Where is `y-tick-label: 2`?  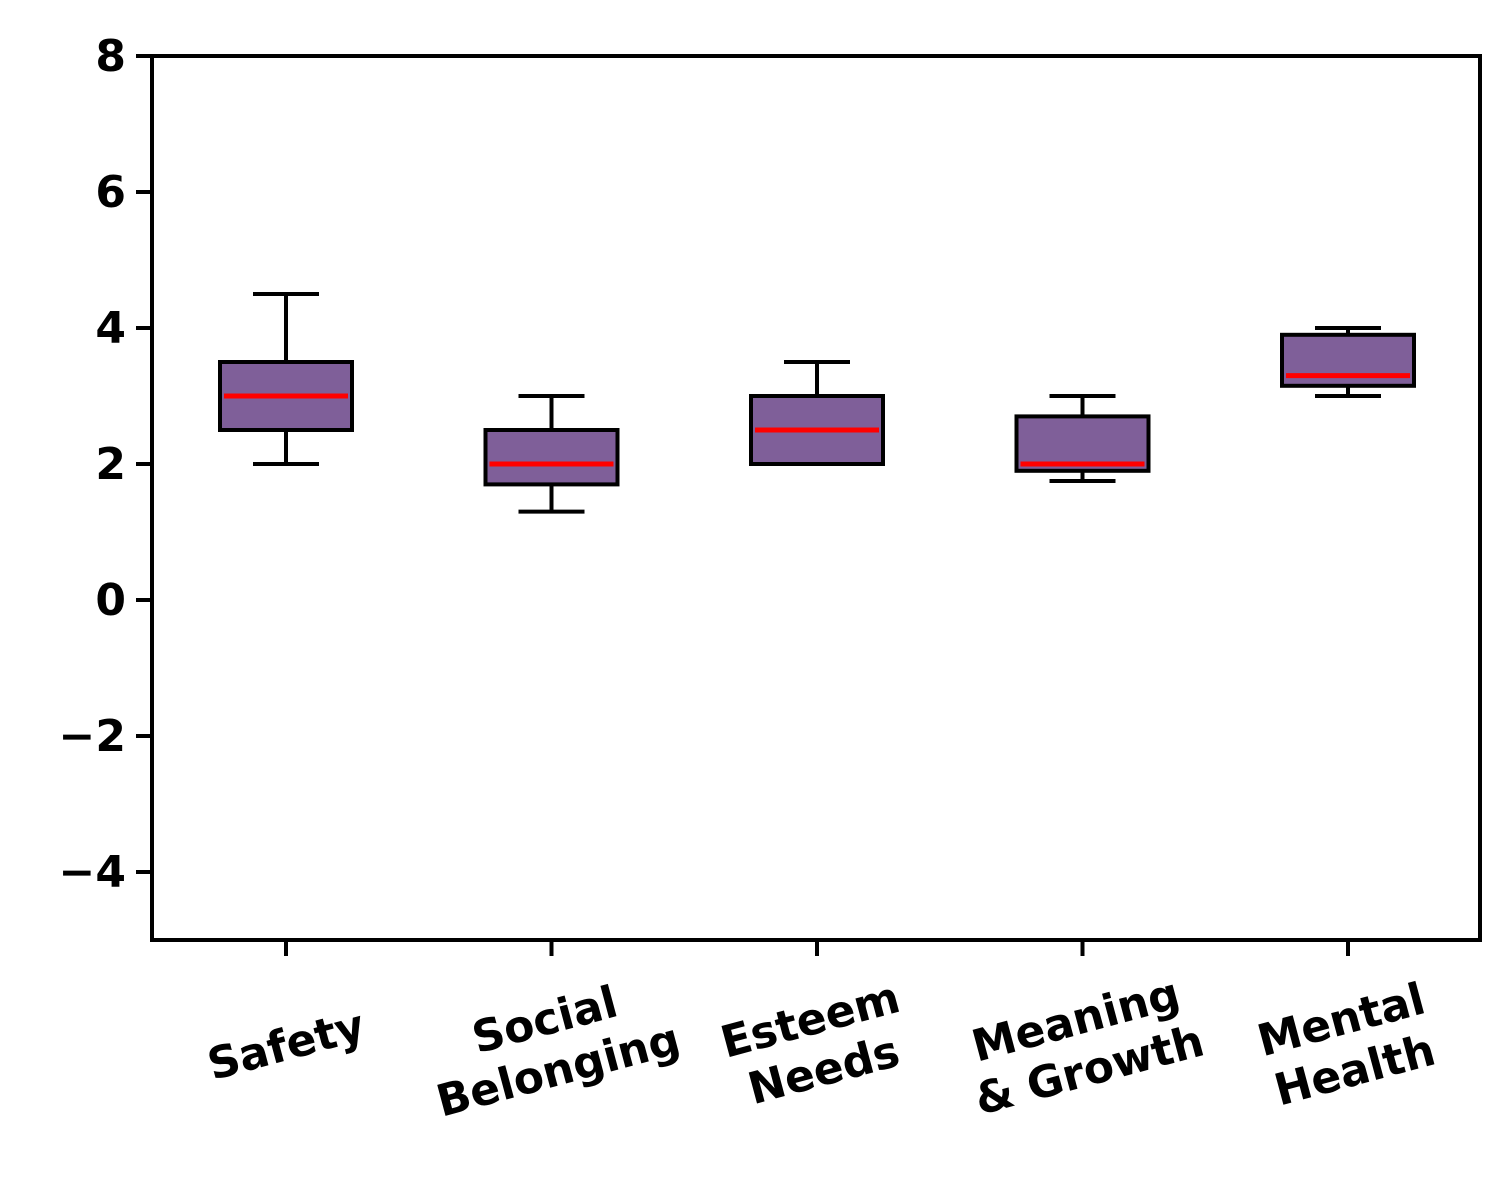 y-tick-label: 2 is located at coordinates (110, 464).